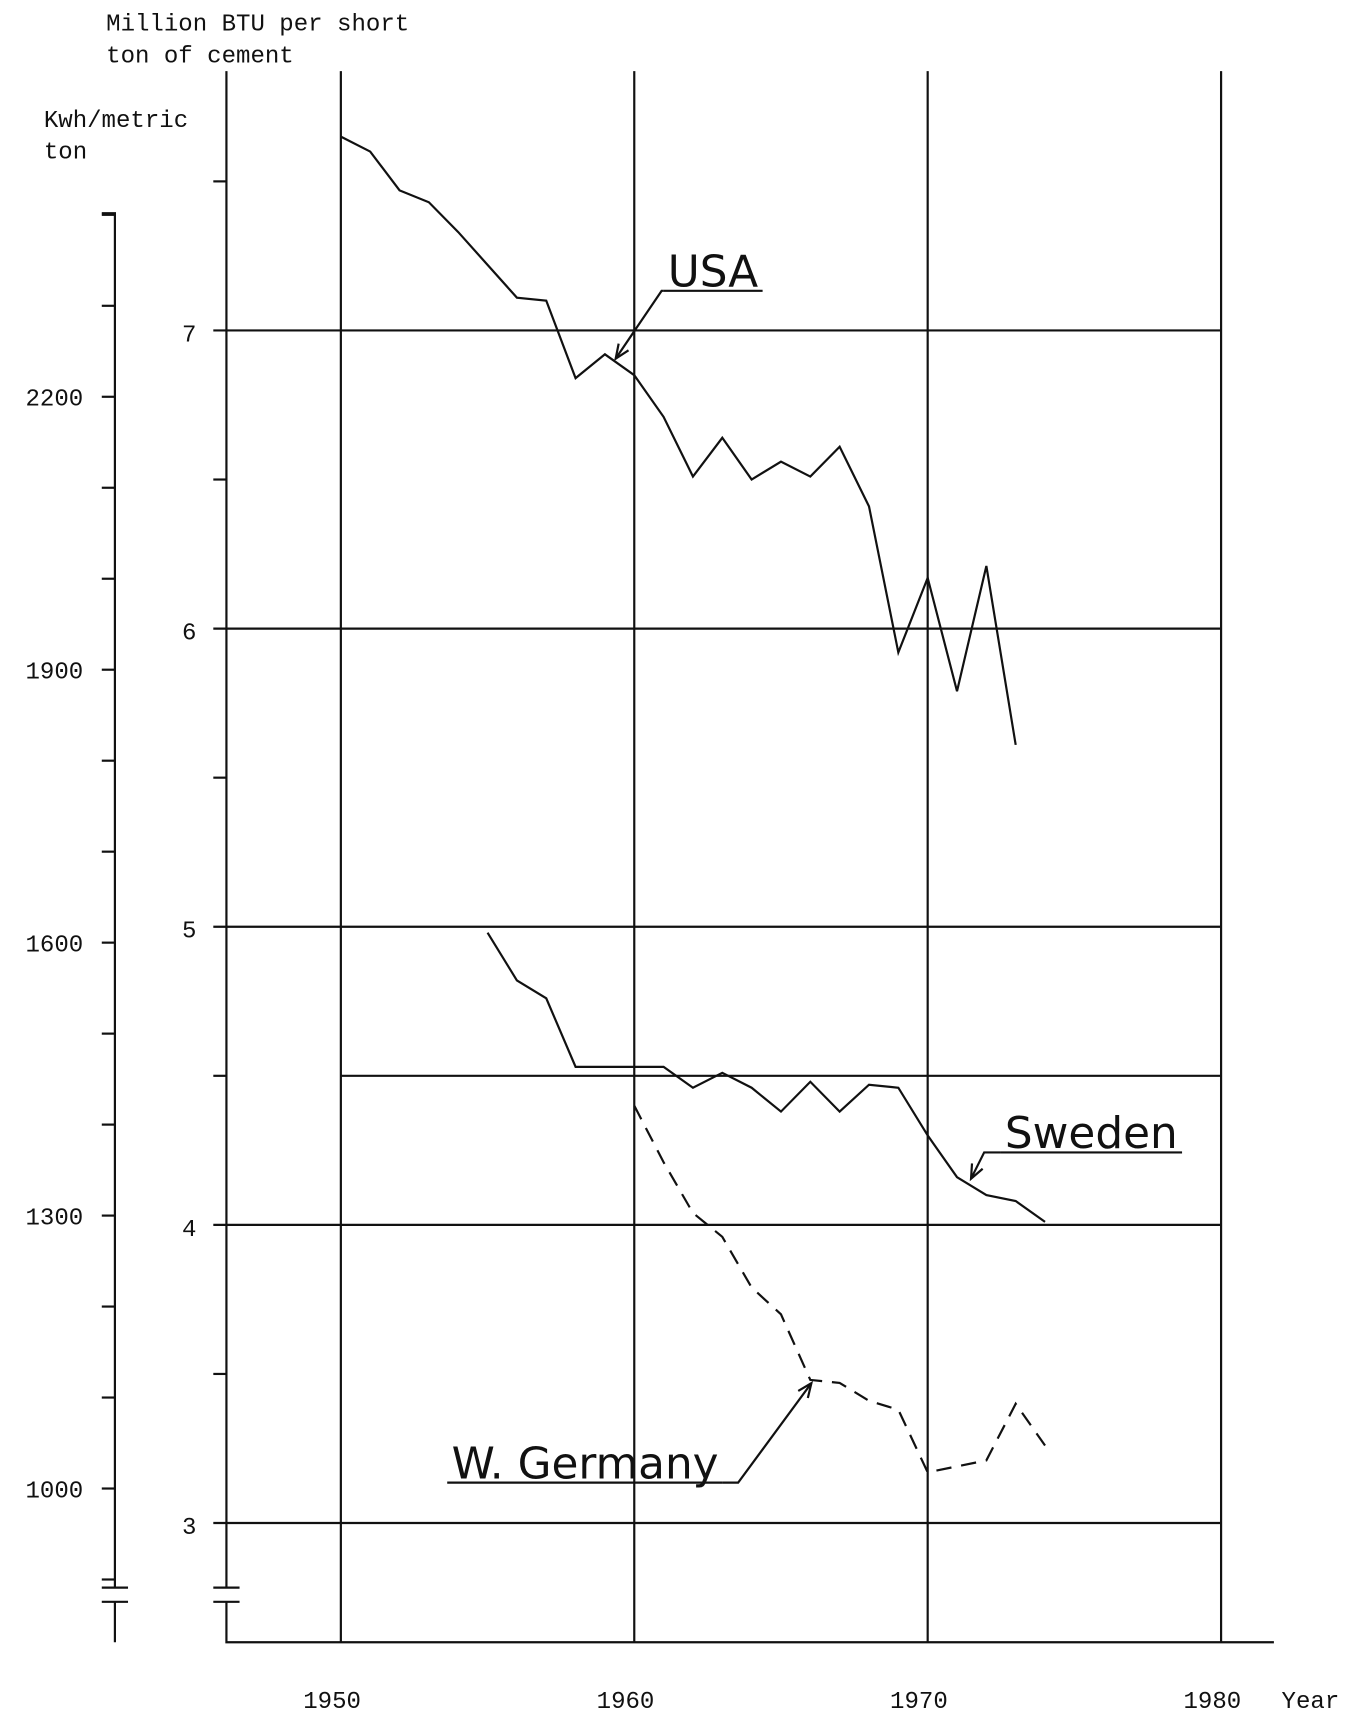 Image resolution: width=1356 pixels, height=1721 pixels. What do you see at coordinates (200, 56) in the screenshot?
I see `y-axis-title: ton of cement` at bounding box center [200, 56].